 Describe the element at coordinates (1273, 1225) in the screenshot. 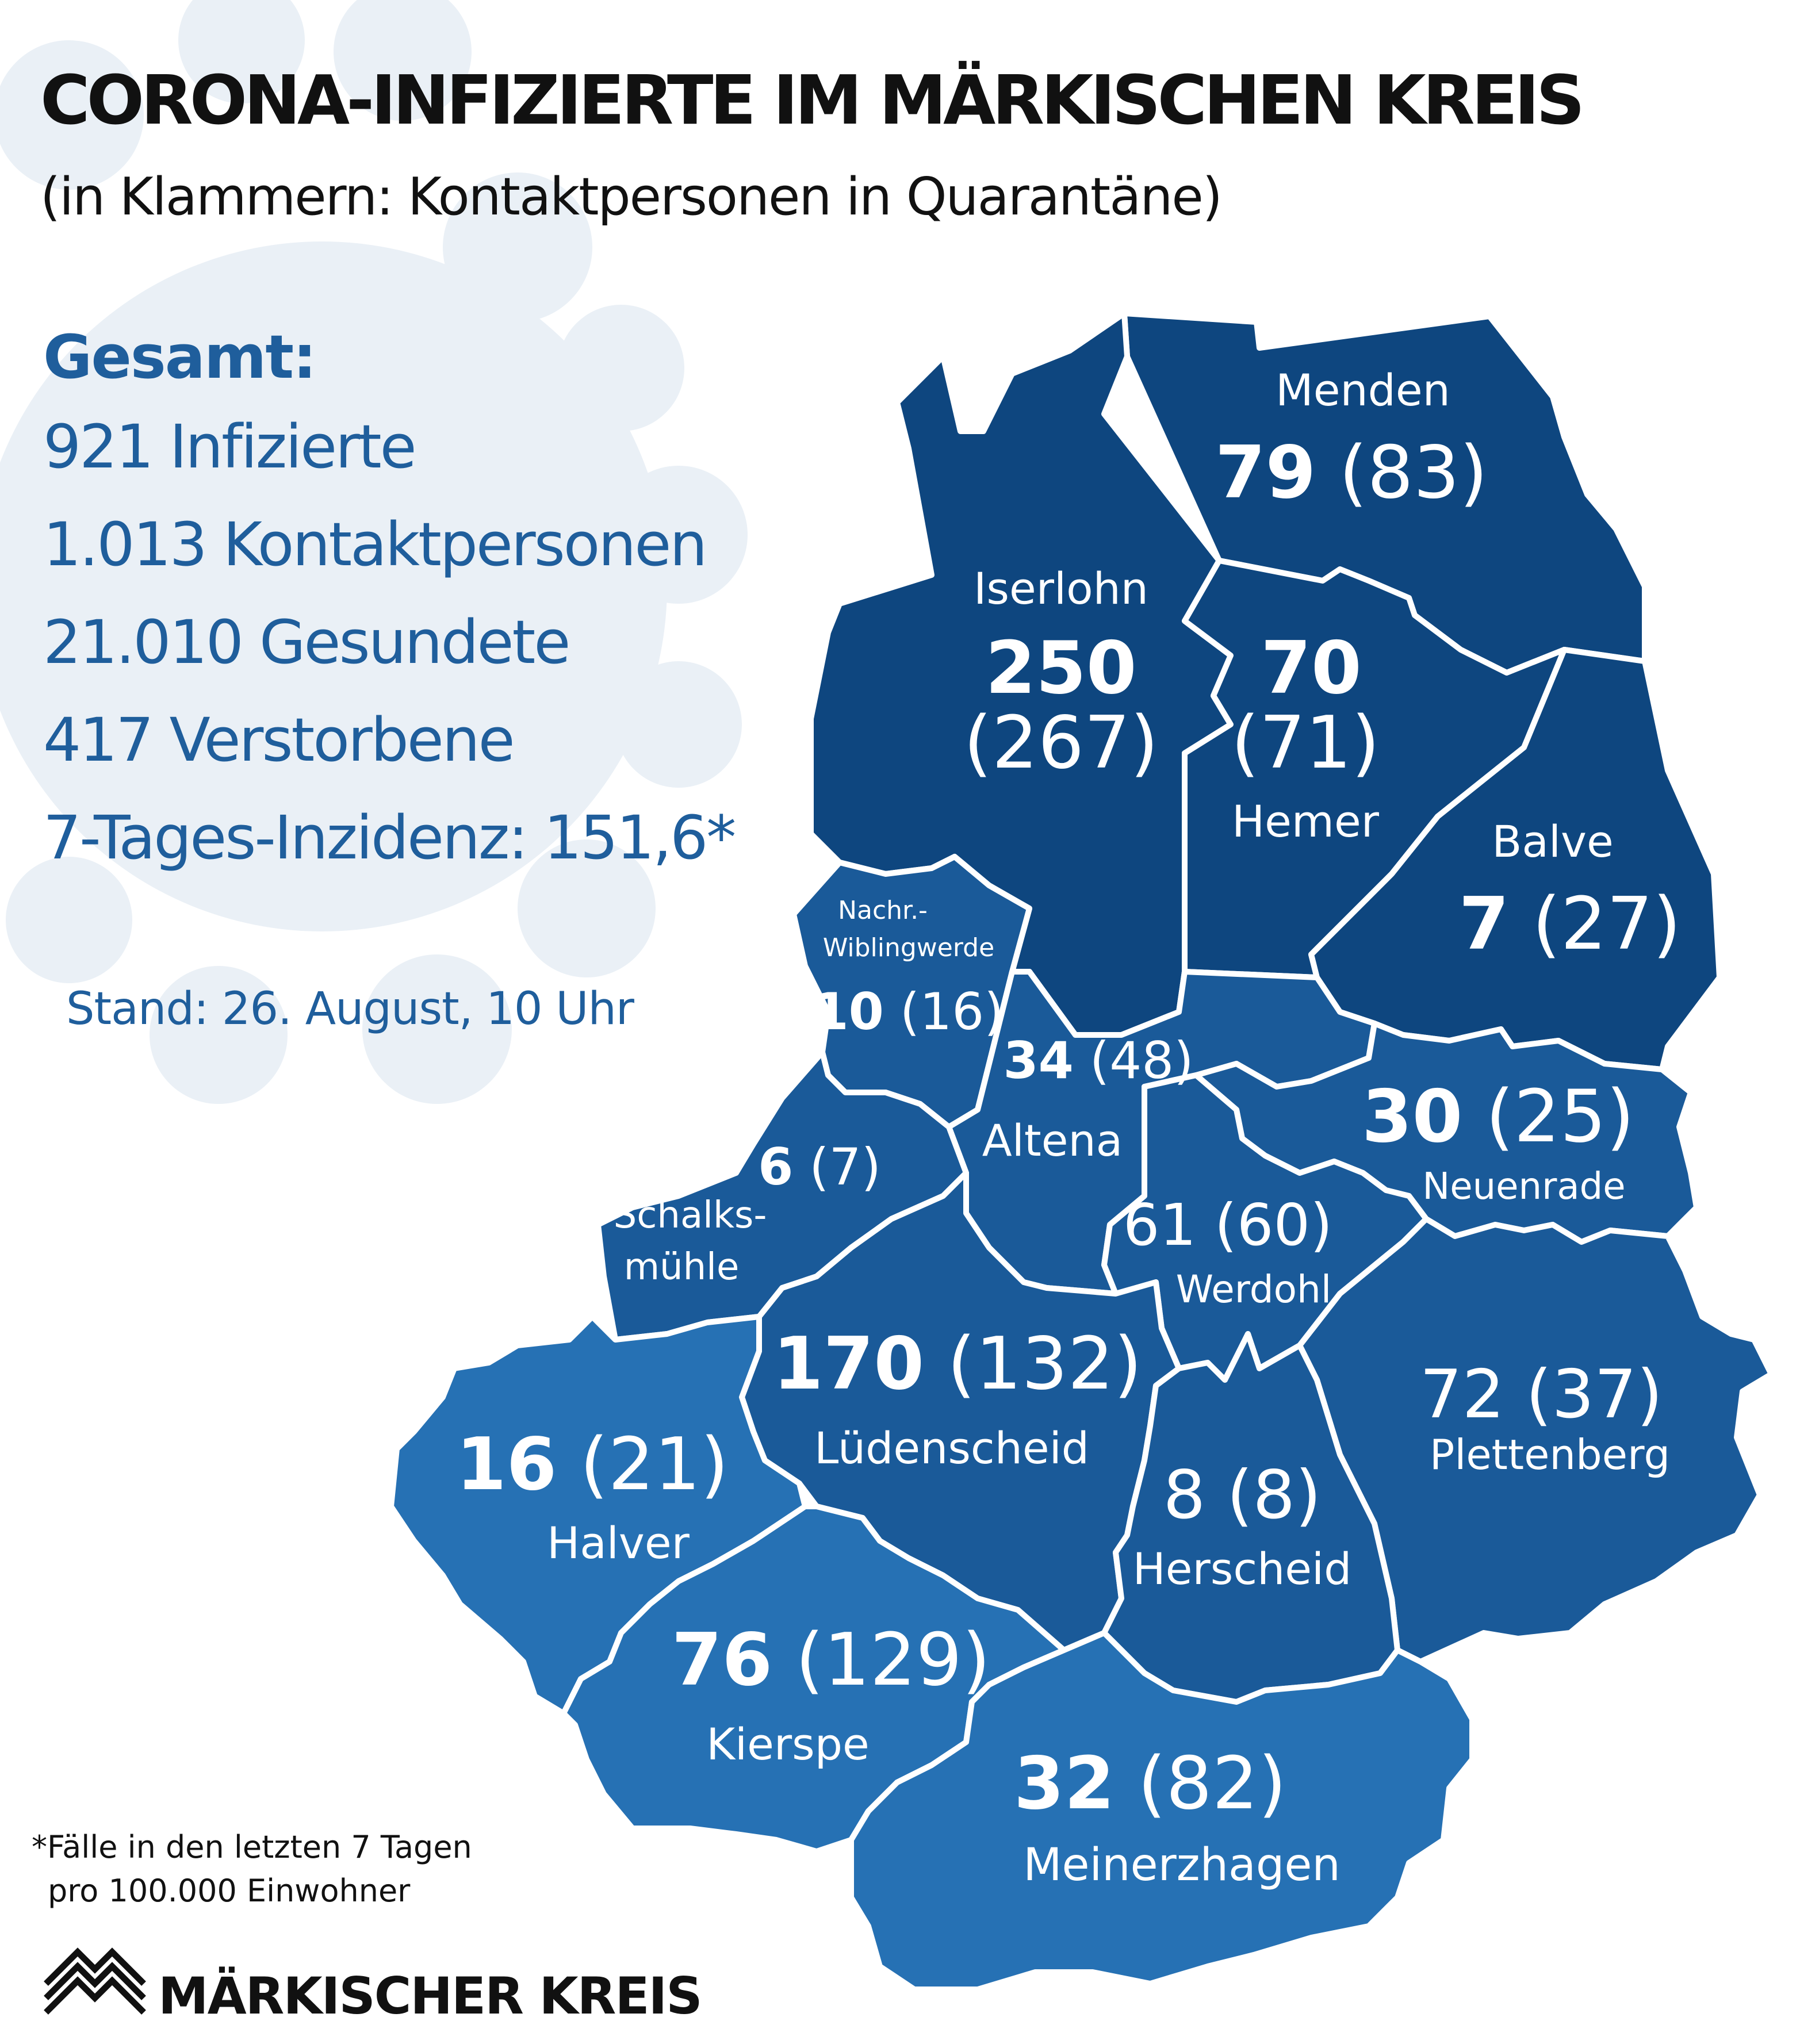

I see `value-werdohl-contacts: (60)` at that location.